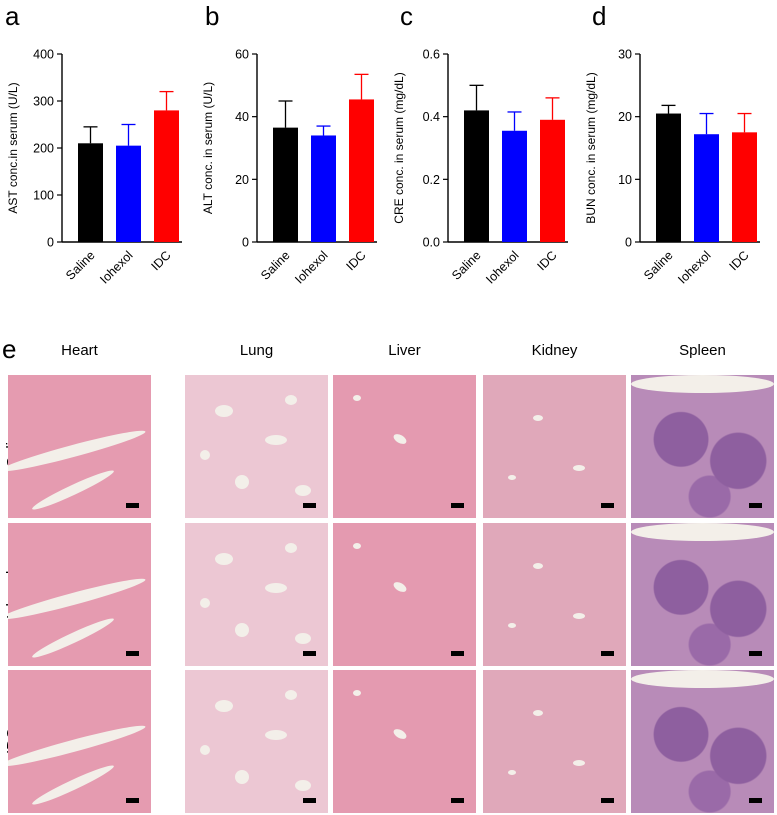  What do you see at coordinates (43, 55) in the screenshot?
I see `y-tick-label: 400` at bounding box center [43, 55].